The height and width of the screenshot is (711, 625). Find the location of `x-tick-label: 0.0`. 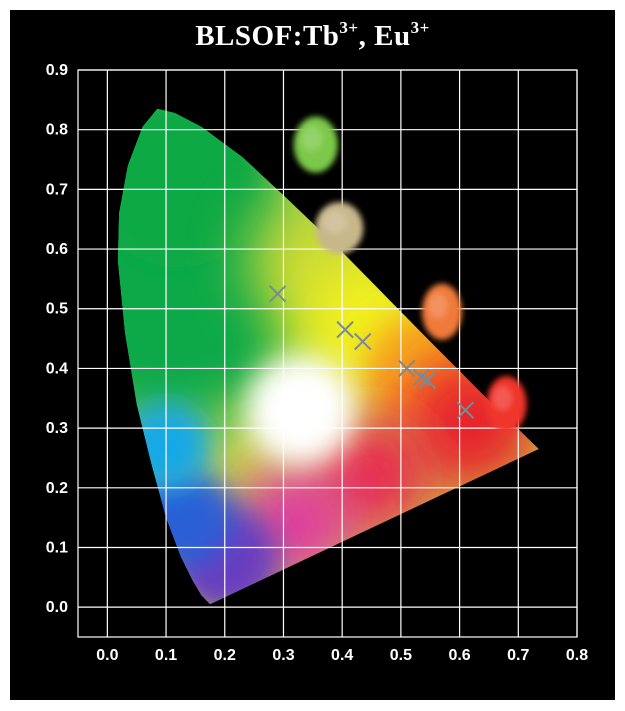

x-tick-label: 0.0 is located at coordinates (107, 655).